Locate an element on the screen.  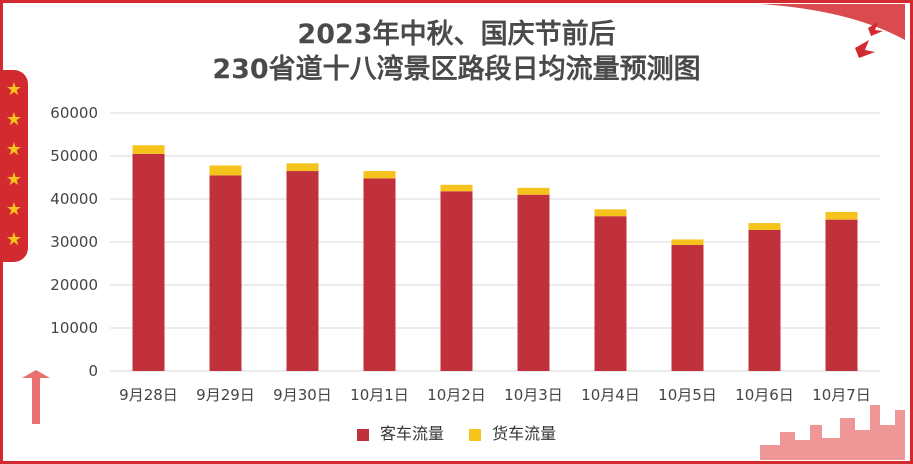
y-tick-label: 60000 is located at coordinates (74, 113).